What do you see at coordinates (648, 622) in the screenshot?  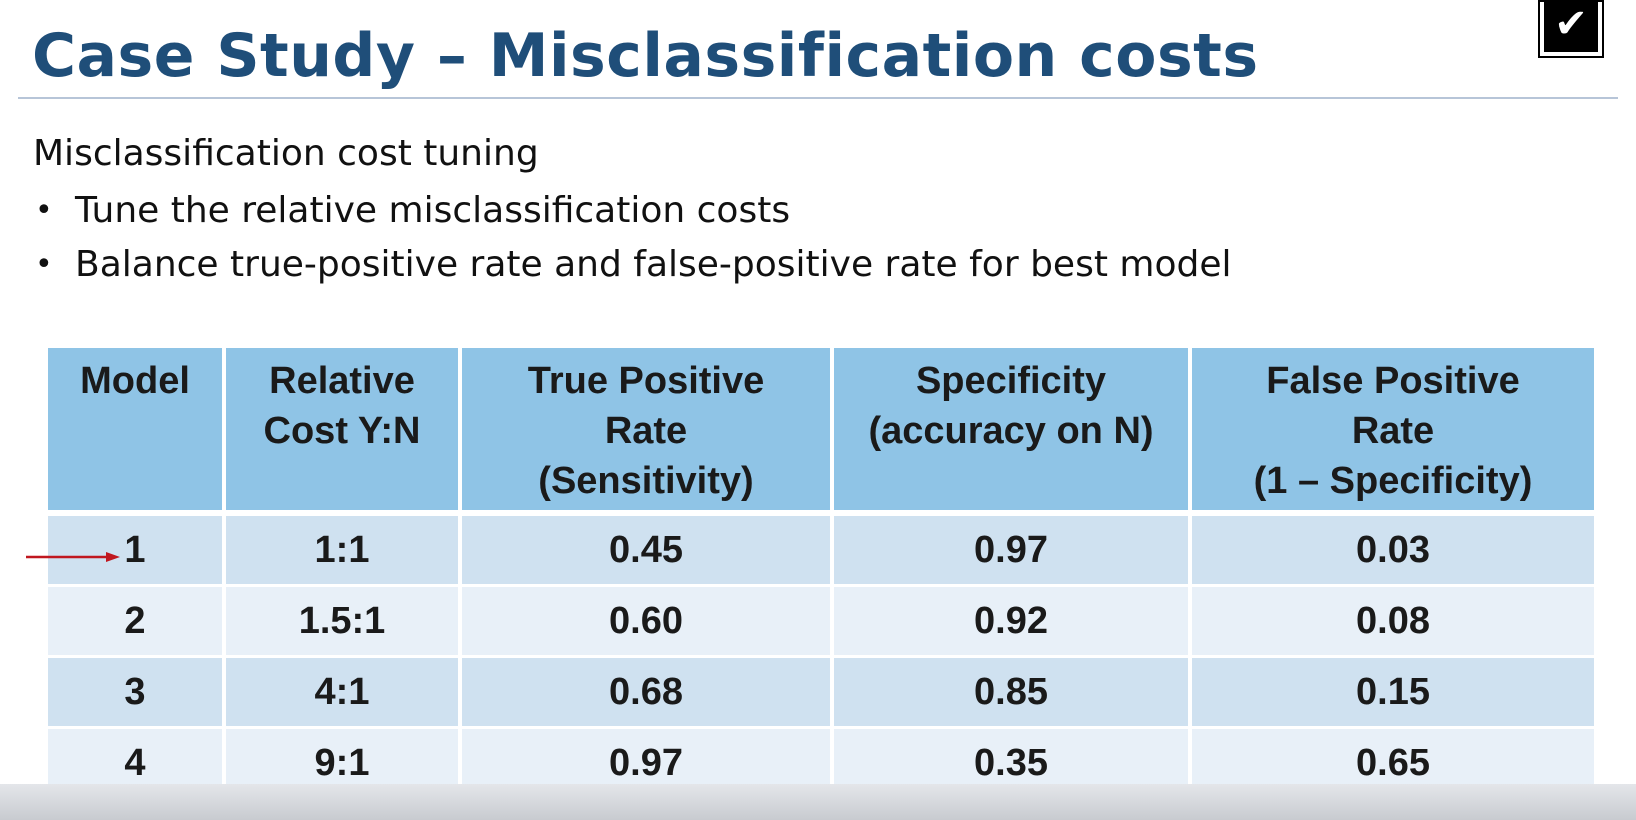 I see `cell-true-positive-rate: 0.60` at bounding box center [648, 622].